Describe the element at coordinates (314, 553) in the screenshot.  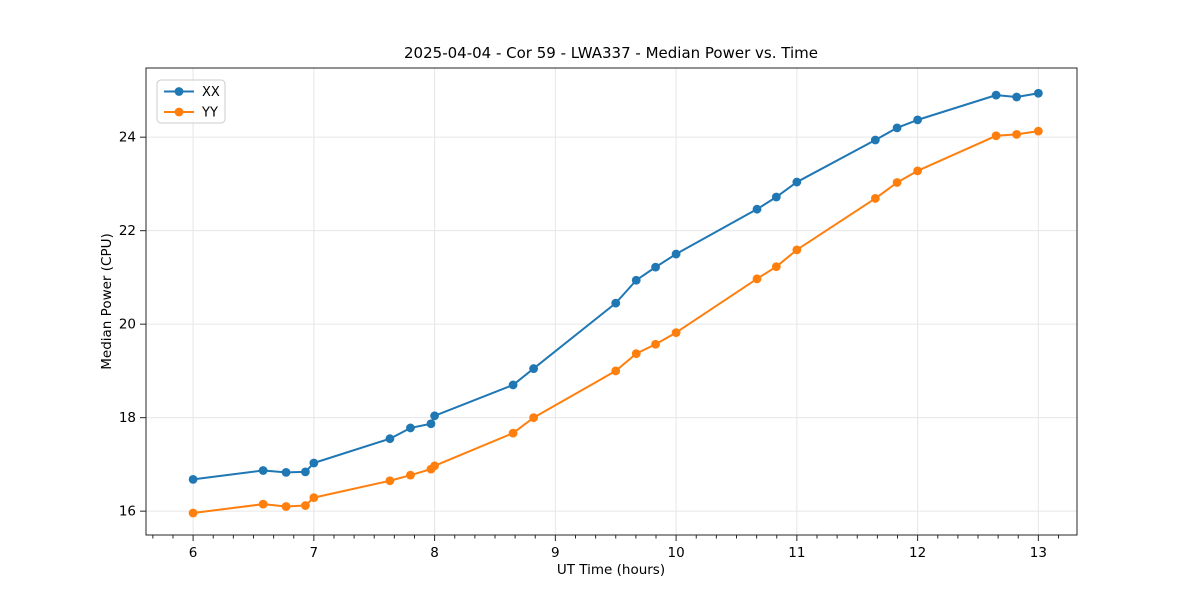
I see `x-tick-label: 7` at that location.